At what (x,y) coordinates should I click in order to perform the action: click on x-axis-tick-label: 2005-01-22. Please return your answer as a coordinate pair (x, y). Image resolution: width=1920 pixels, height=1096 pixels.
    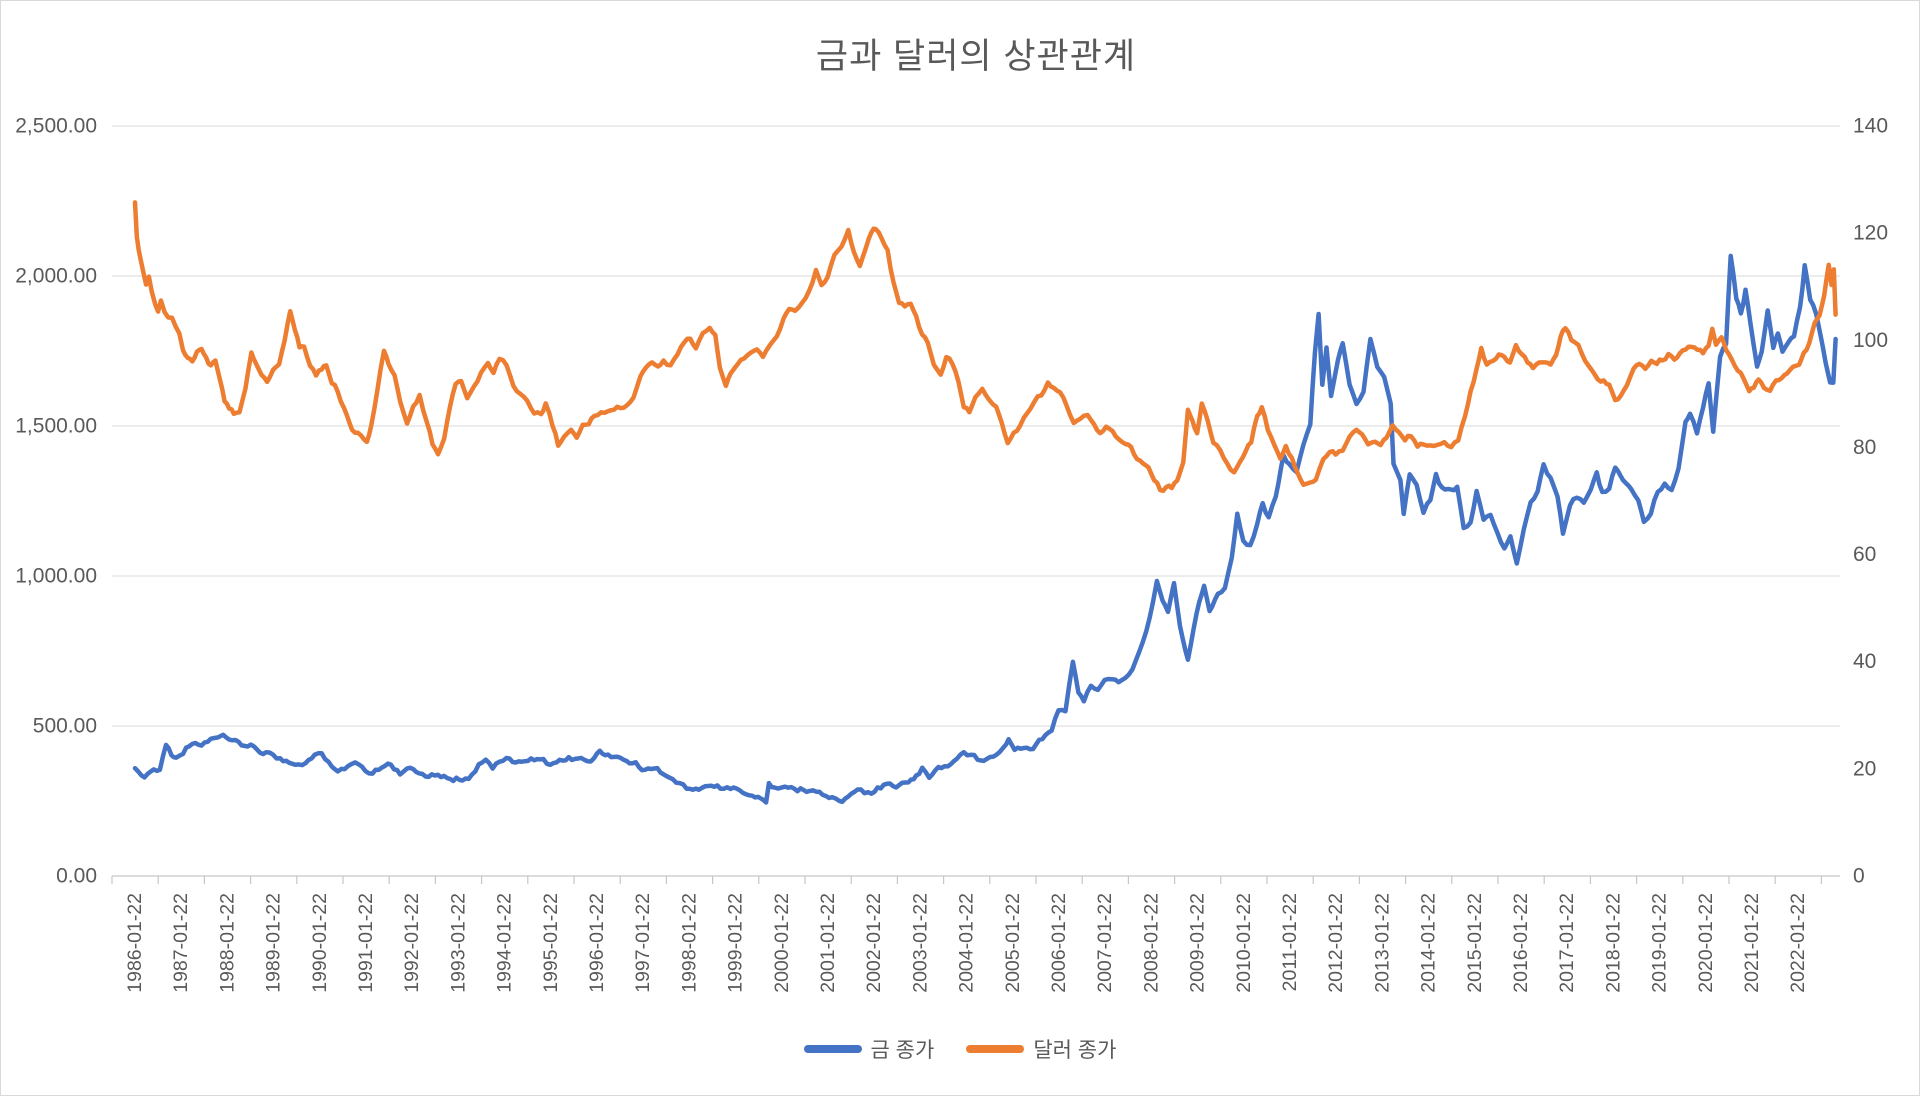
    Looking at the image, I should click on (1013, 943).